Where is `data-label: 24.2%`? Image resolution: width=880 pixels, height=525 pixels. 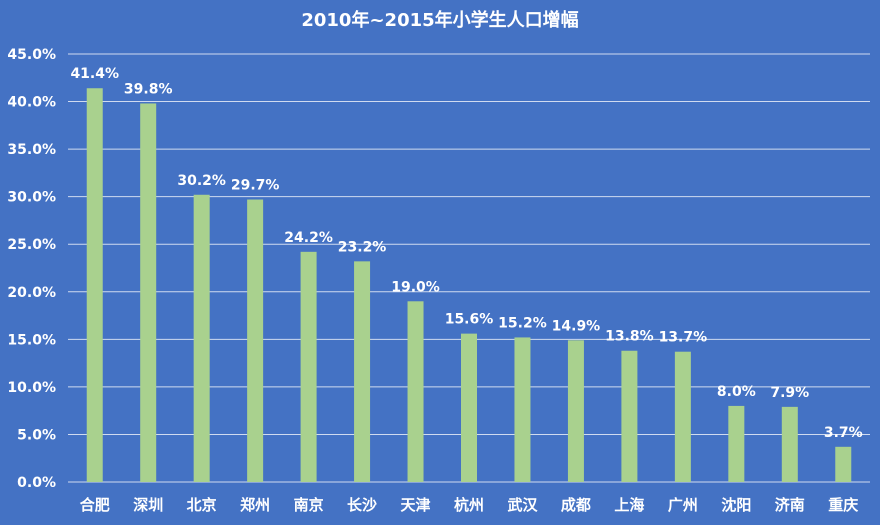
data-label: 24.2% is located at coordinates (308, 238).